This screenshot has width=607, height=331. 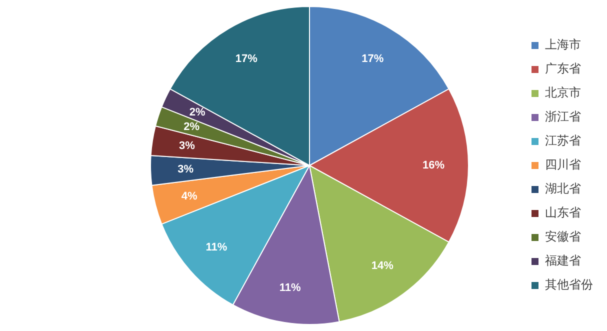 What do you see at coordinates (433, 166) in the screenshot?
I see `data-label: 16%` at bounding box center [433, 166].